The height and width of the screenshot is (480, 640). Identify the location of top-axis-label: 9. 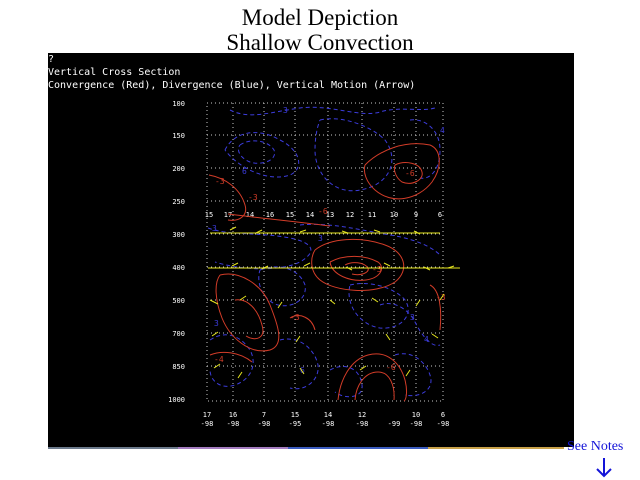
(416, 215).